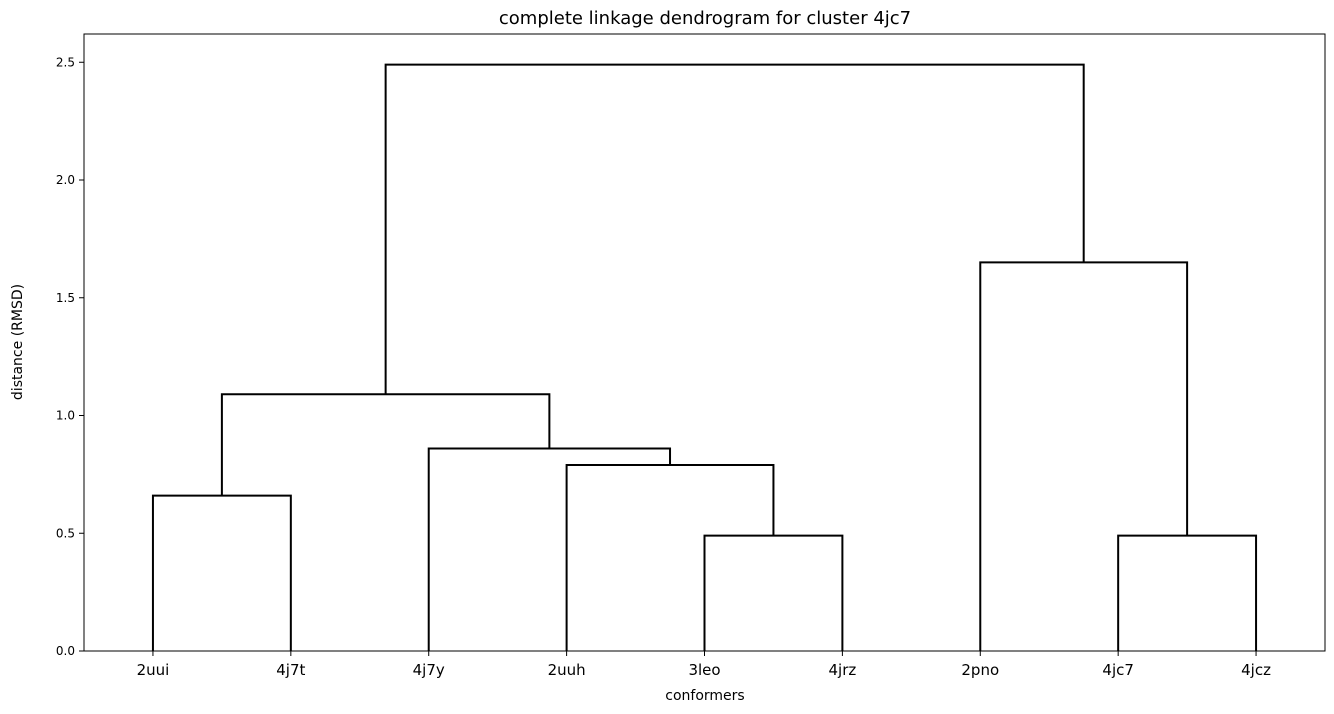 This screenshot has height=714, width=1334. What do you see at coordinates (65, 62) in the screenshot?
I see `y-tick-label: 2.5` at bounding box center [65, 62].